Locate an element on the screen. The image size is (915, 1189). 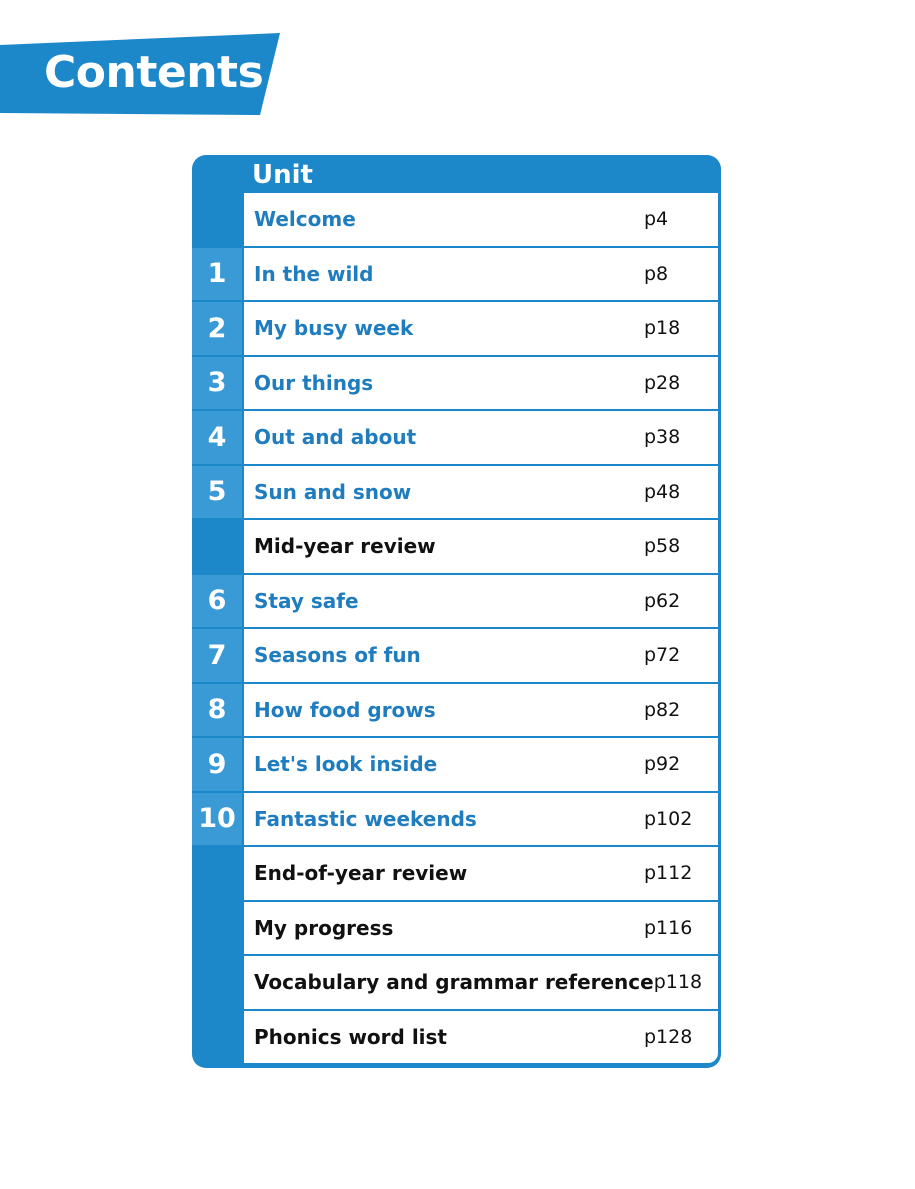
page-number: p4 is located at coordinates (656, 219).